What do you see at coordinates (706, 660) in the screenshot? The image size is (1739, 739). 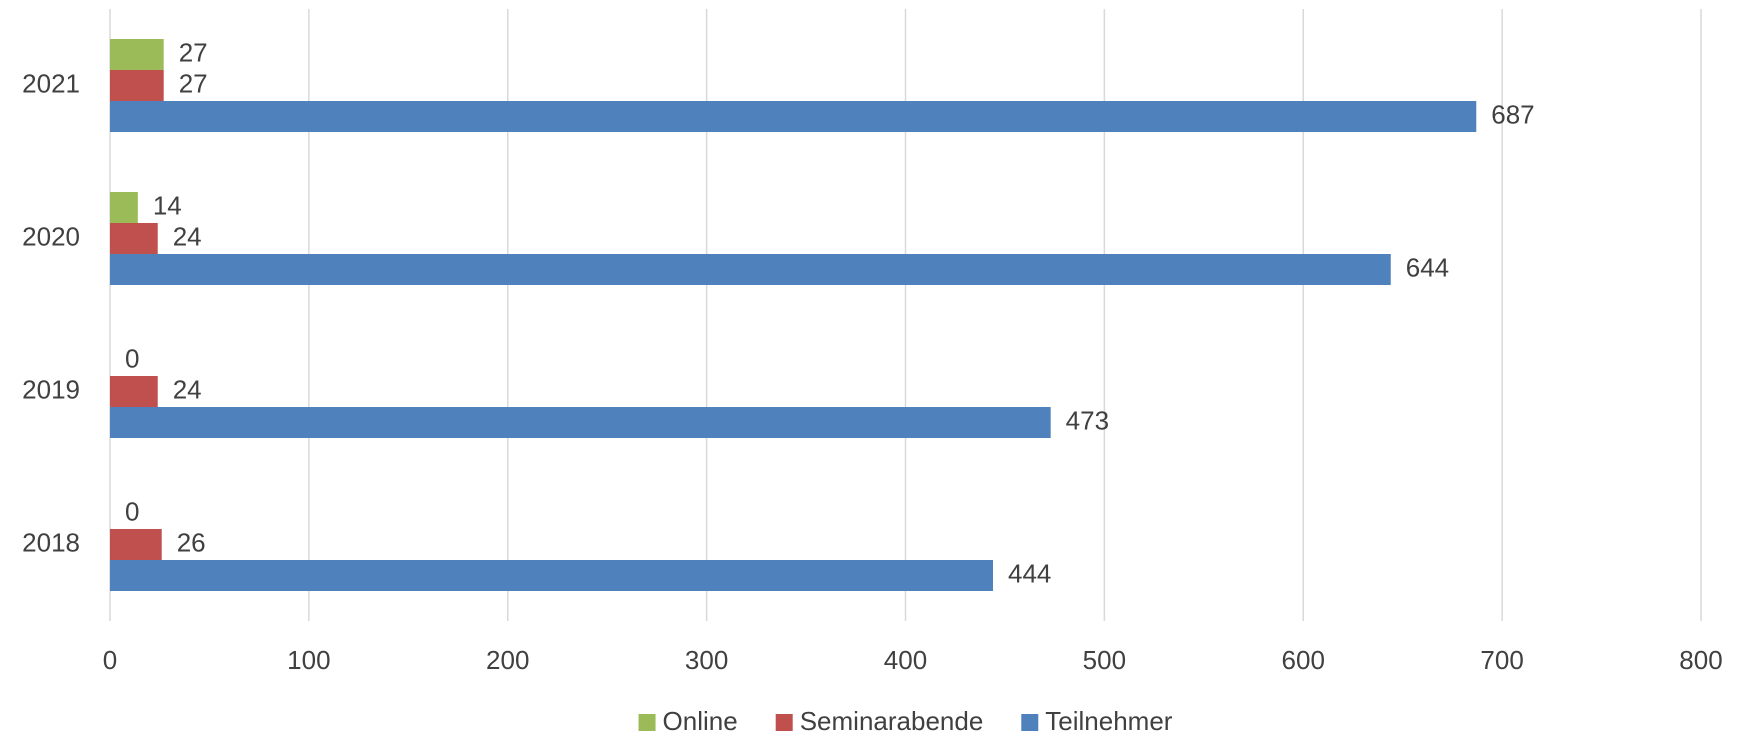 I see `x-tick-label: 300` at bounding box center [706, 660].